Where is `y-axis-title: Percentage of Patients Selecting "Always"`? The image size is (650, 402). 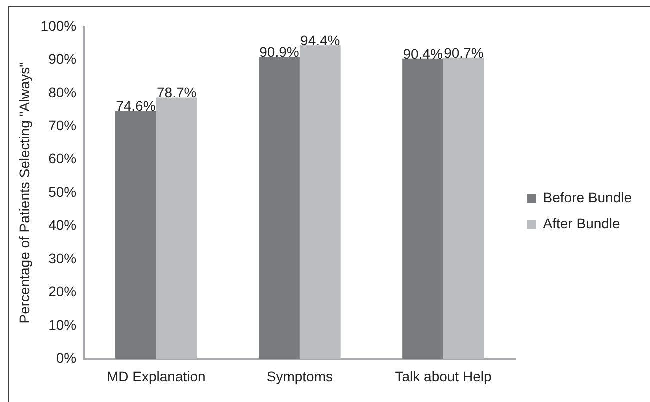
y-axis-title: Percentage of Patients Selecting "Always" is located at coordinates (24, 193).